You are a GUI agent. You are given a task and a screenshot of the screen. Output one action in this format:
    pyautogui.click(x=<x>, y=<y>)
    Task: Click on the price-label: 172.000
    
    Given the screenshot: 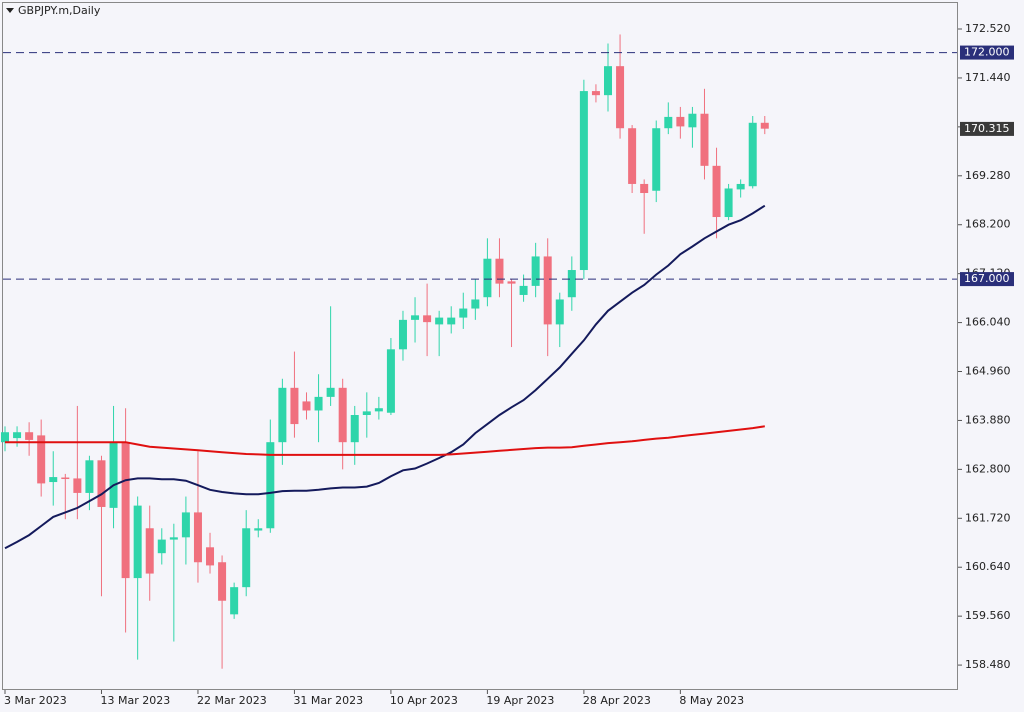 What is the action you would take?
    pyautogui.click(x=987, y=52)
    